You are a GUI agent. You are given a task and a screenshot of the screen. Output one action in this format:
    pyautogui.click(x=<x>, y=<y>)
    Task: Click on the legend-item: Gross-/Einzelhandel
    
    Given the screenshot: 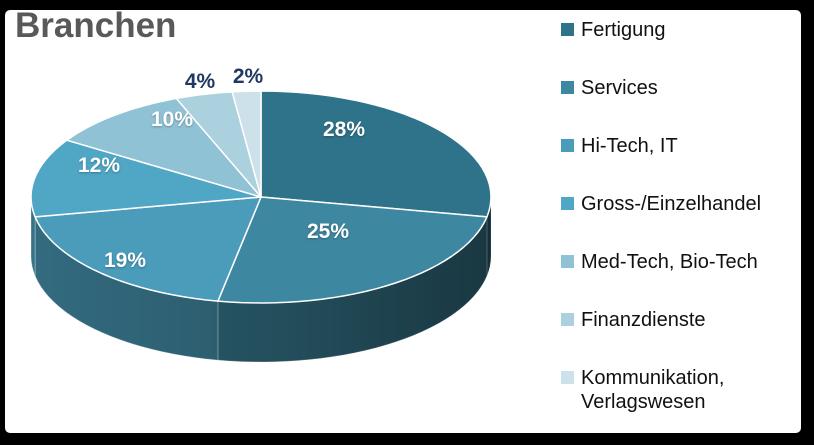 What is the action you would take?
    pyautogui.click(x=680, y=221)
    